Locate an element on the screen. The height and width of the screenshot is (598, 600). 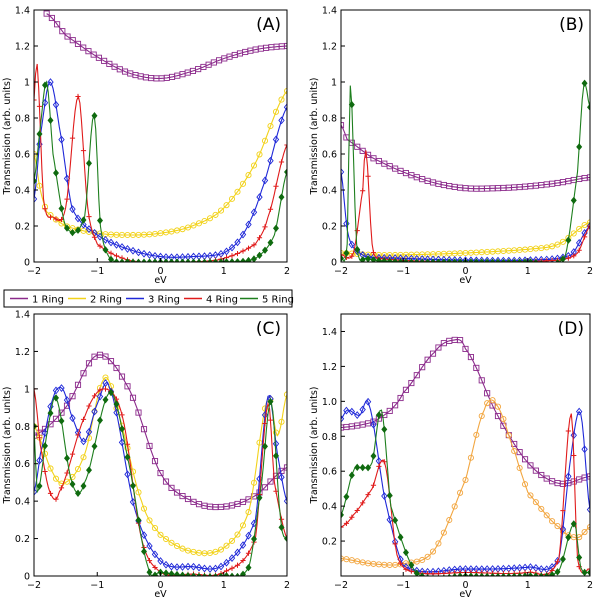
y-tick-label: 0.2 is located at coordinates (329, 227).